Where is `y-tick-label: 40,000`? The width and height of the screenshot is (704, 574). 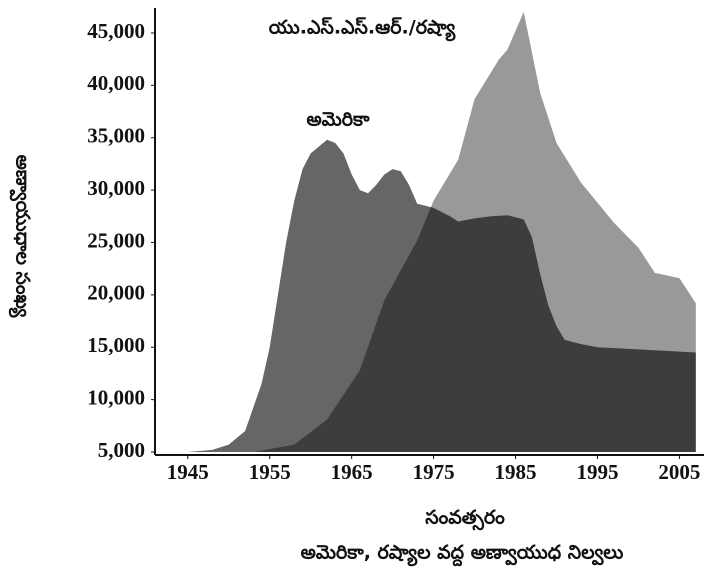 y-tick-label: 40,000 is located at coordinates (116, 83).